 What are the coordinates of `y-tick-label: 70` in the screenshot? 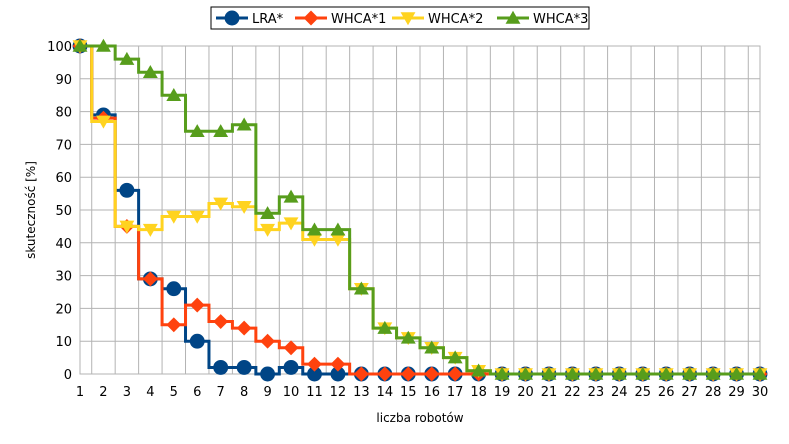 It's located at (63, 145).